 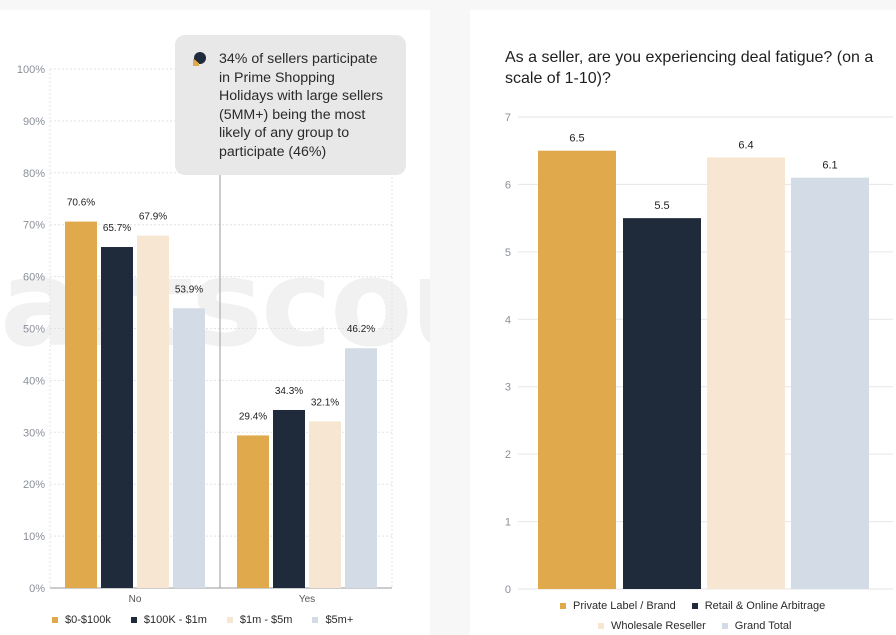 I want to click on legend-label: $1m - $5m, so click(x=266, y=620).